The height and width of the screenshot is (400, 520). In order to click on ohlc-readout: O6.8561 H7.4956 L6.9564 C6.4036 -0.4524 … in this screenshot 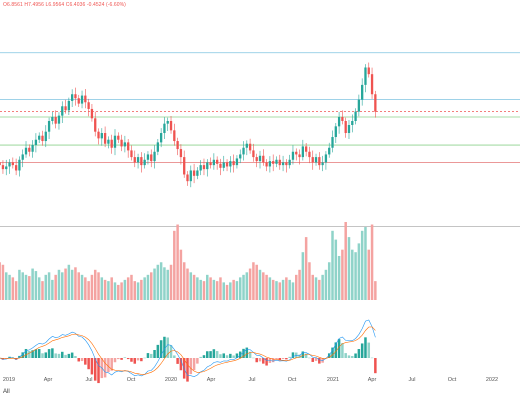, I will do `click(64, 5)`.